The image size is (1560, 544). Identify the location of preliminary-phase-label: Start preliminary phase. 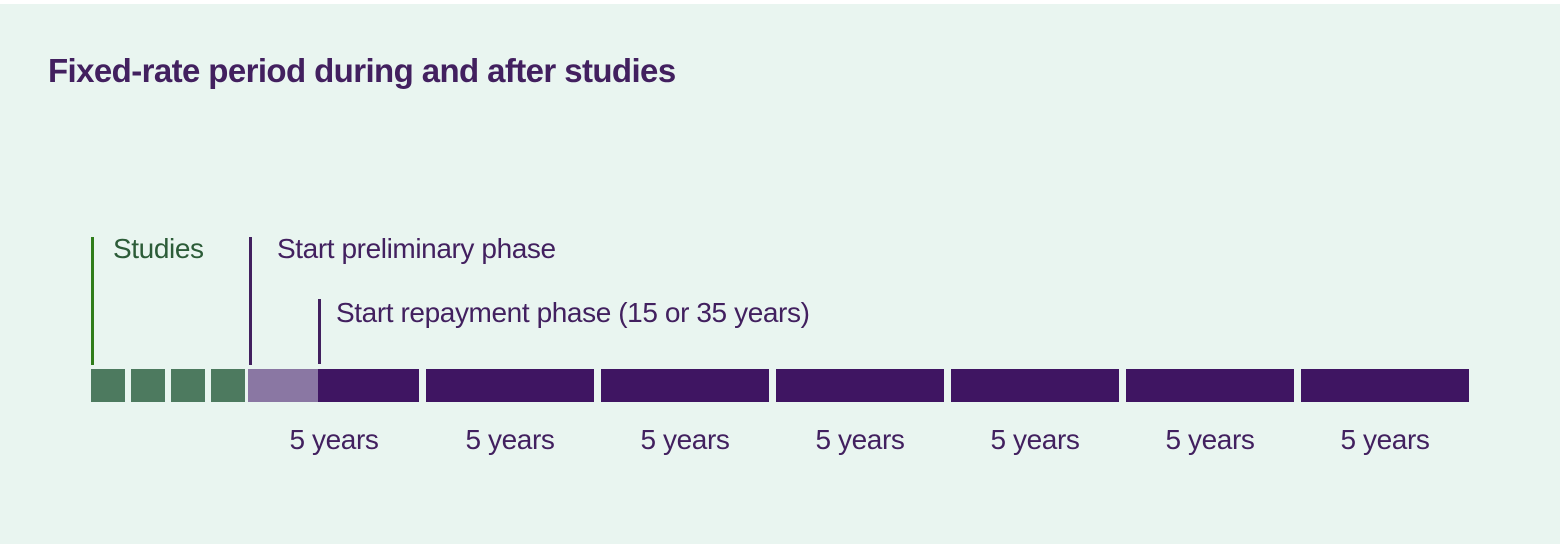
(416, 248).